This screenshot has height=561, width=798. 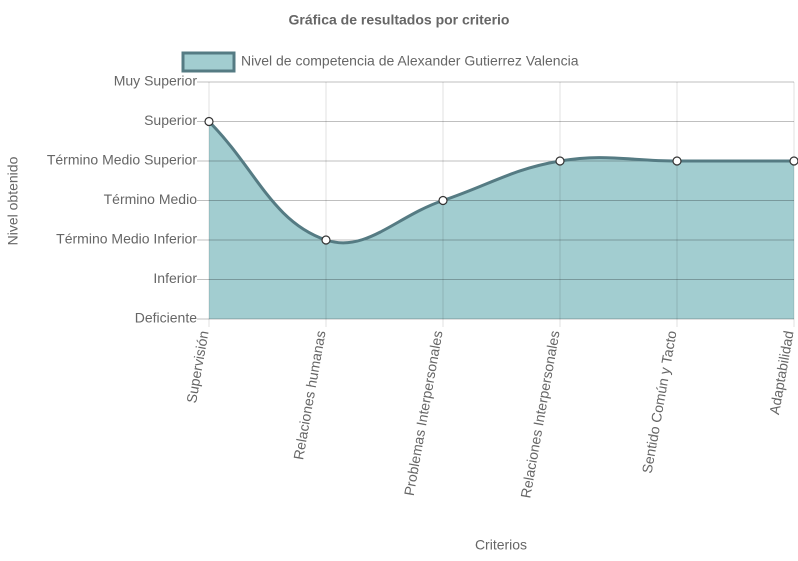 What do you see at coordinates (151, 199) in the screenshot?
I see `y-tick-label: Término Medio` at bounding box center [151, 199].